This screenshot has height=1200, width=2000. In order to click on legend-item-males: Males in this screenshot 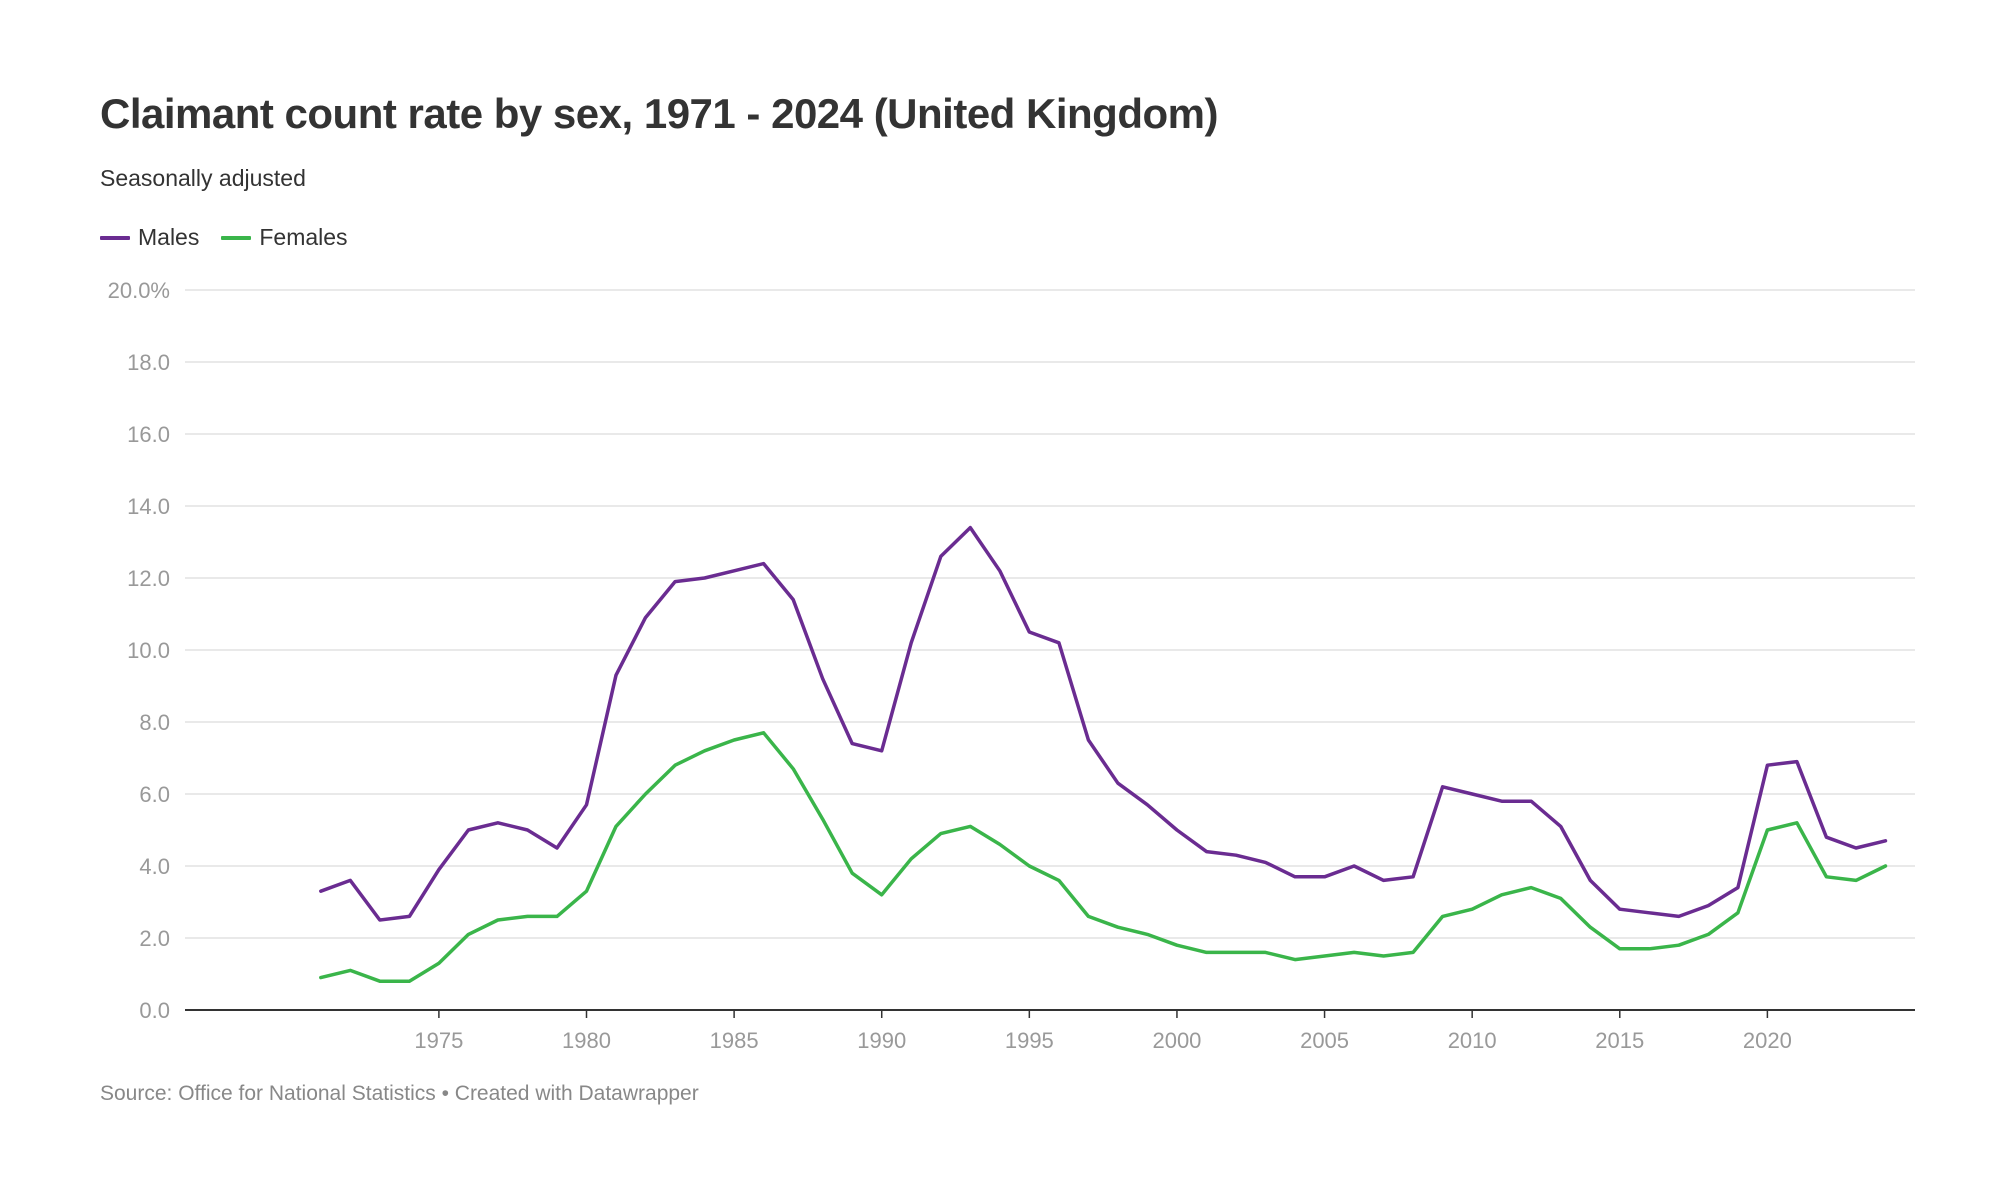, I will do `click(149, 237)`.